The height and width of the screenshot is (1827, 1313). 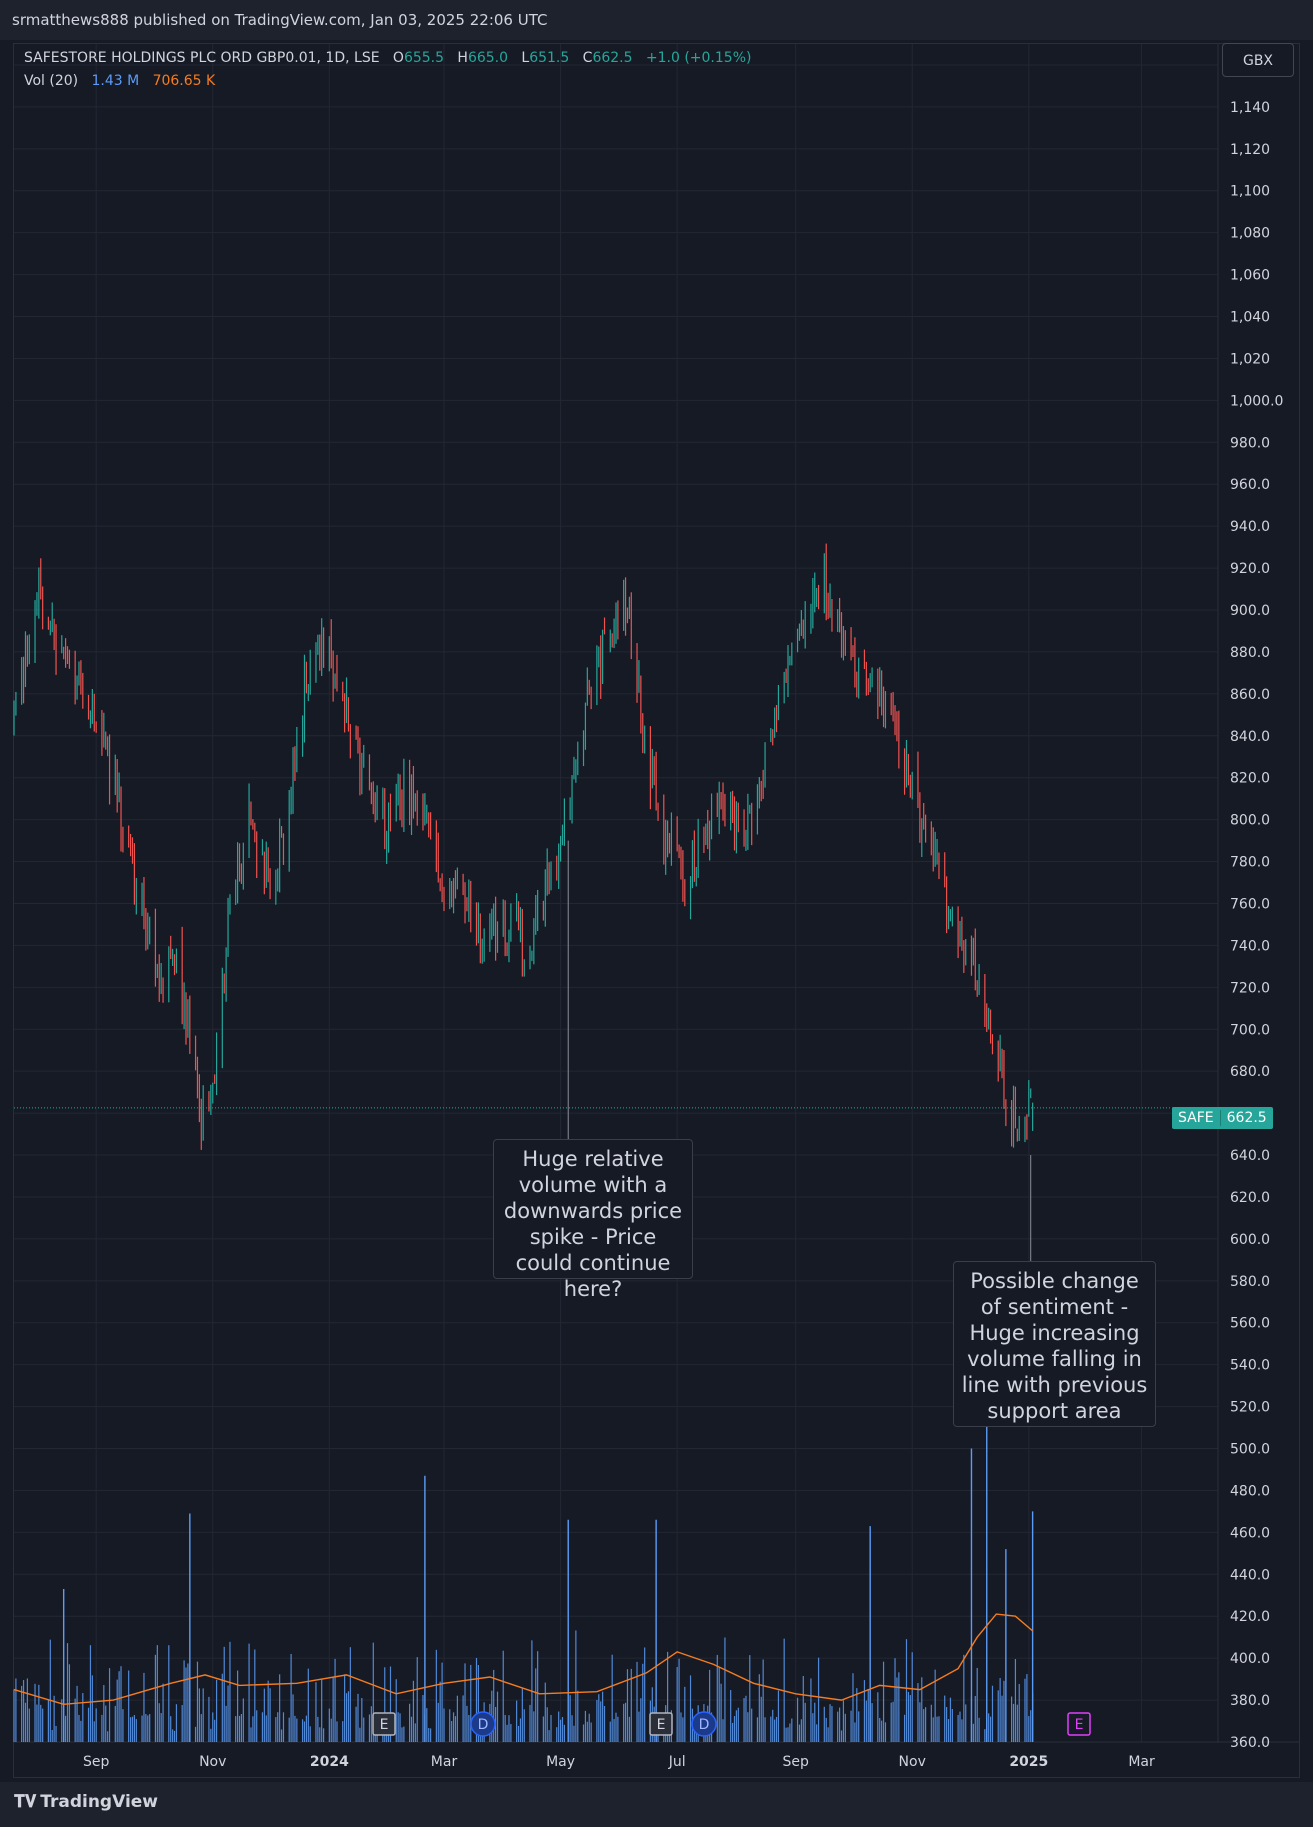 I want to click on annotation-pointers, so click(x=799, y=1050).